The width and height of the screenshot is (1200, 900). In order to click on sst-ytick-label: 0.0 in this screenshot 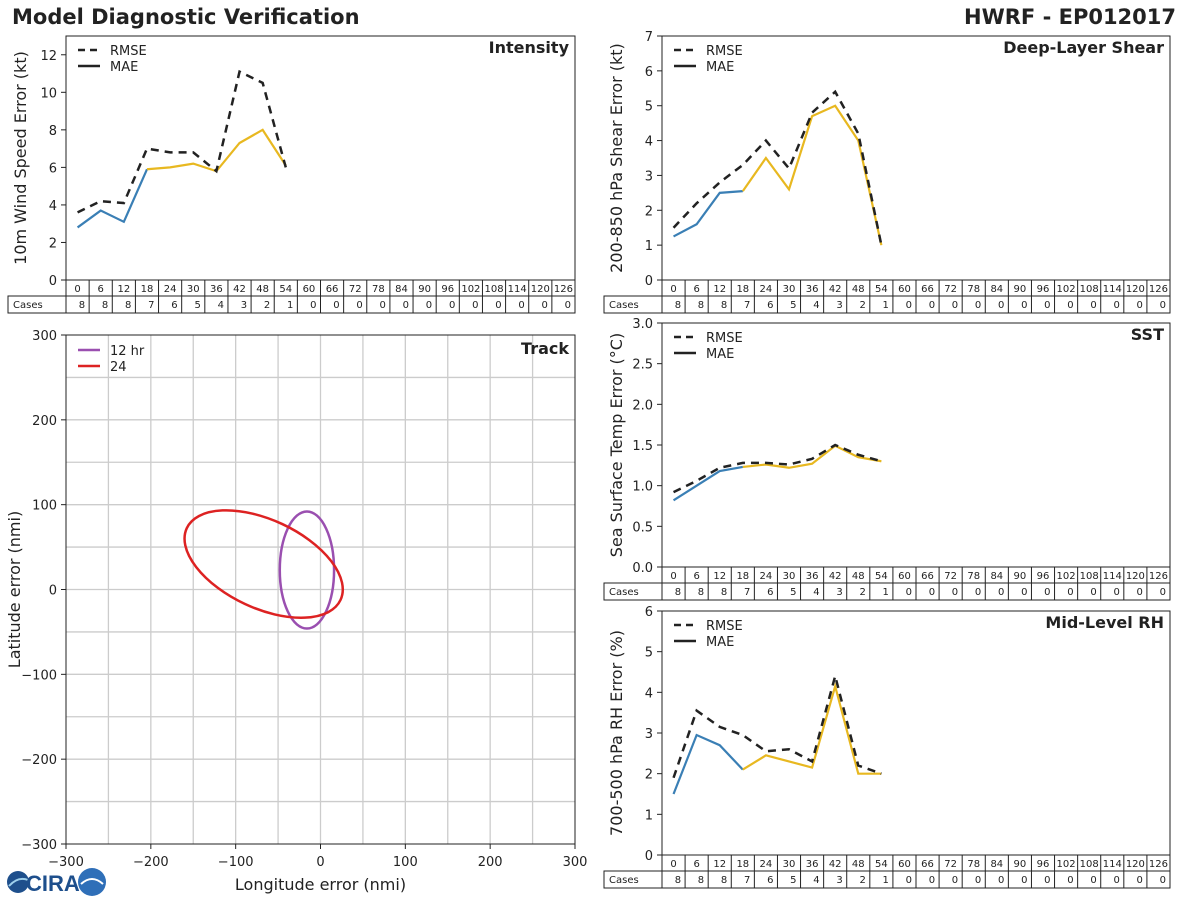, I will do `click(642, 568)`.